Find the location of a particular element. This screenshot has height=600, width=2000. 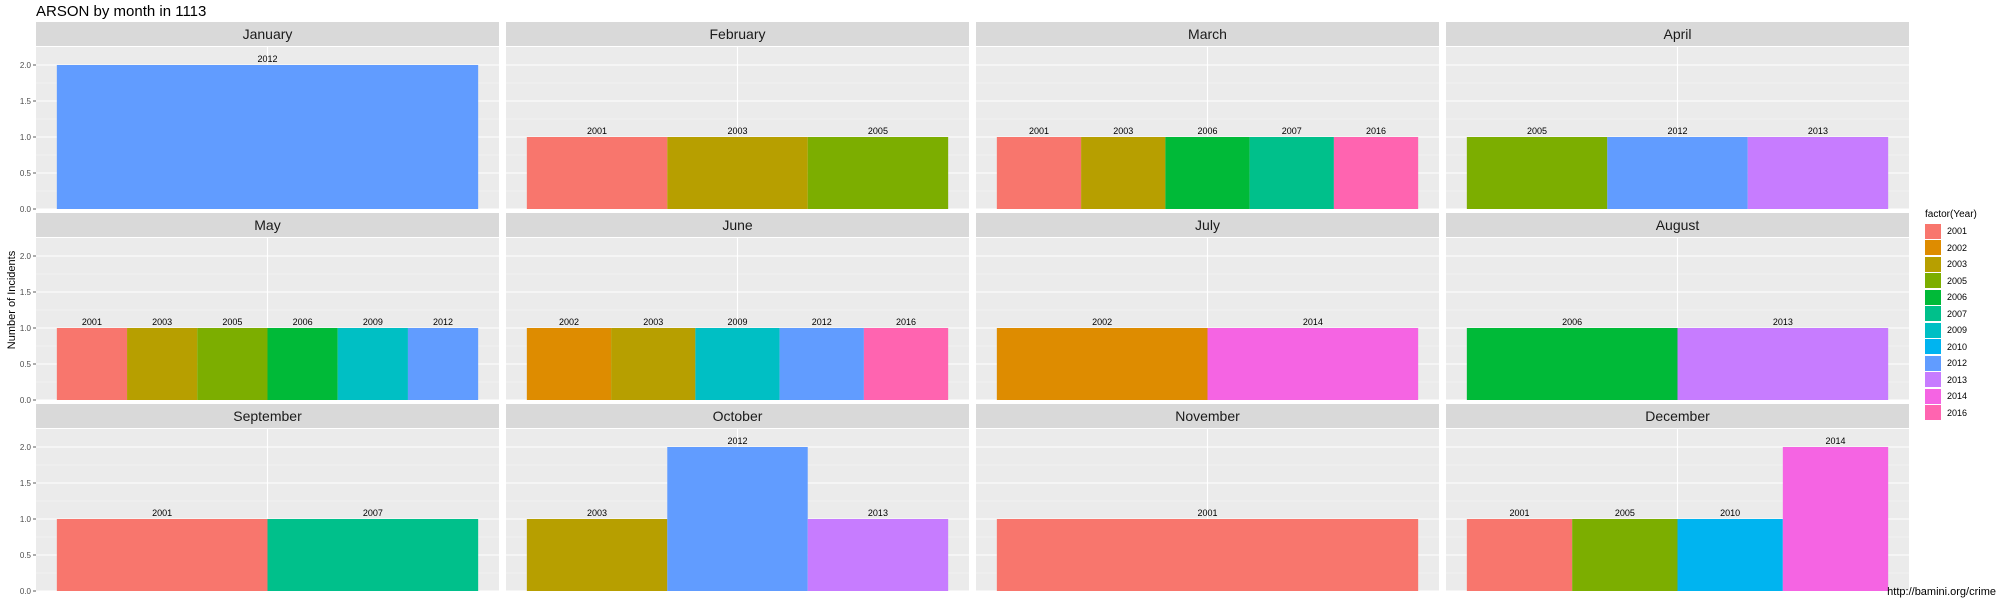

bar-label: 2010 is located at coordinates (1730, 513).